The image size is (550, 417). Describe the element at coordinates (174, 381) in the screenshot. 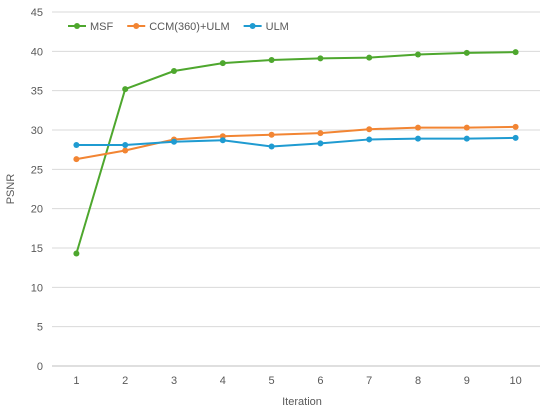

I see `x-tick-label: 3` at that location.